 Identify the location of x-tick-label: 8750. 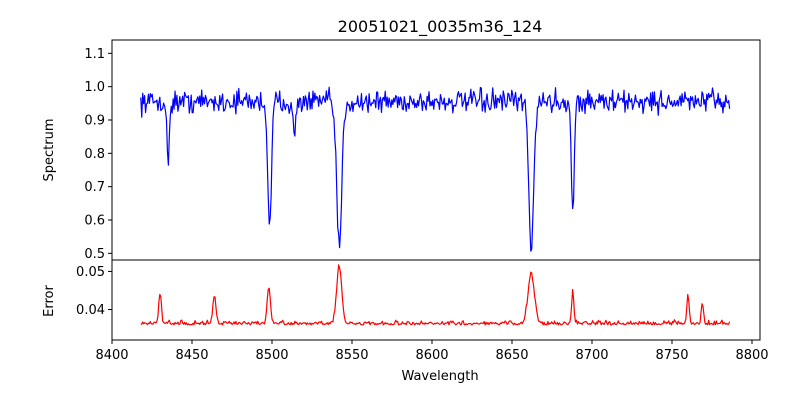
(671, 355).